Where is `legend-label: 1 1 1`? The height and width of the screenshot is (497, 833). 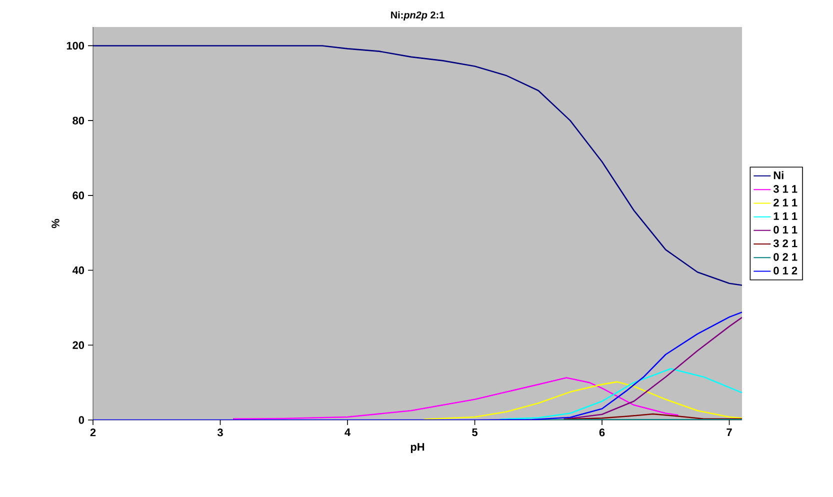
legend-label: 1 1 1 is located at coordinates (786, 216).